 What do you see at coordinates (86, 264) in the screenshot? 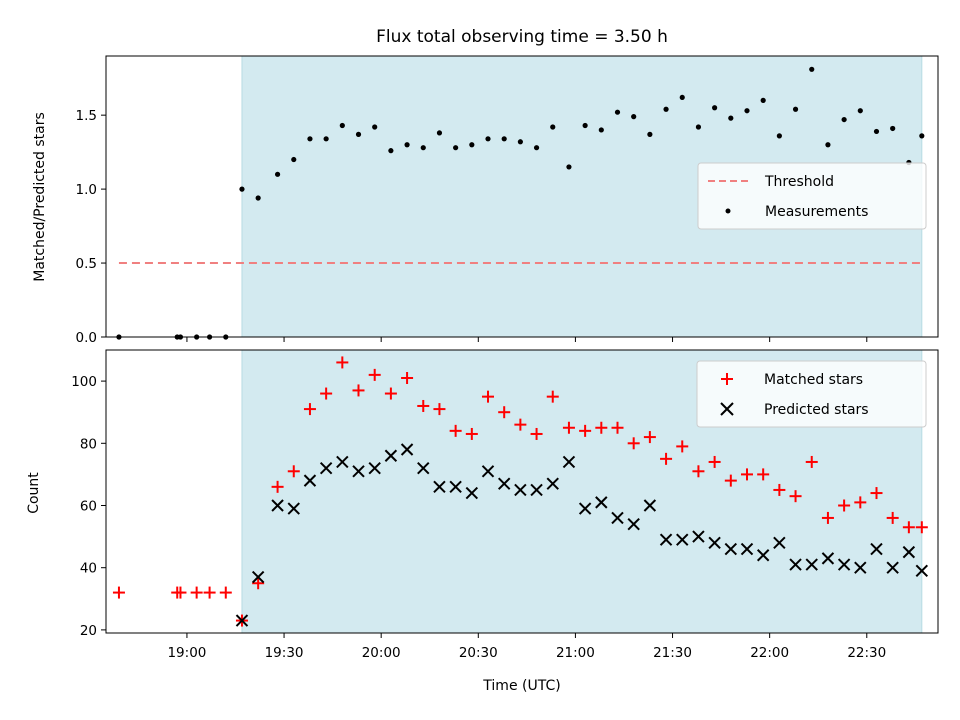
I see `top-y-tick-label: 0.5` at bounding box center [86, 264].